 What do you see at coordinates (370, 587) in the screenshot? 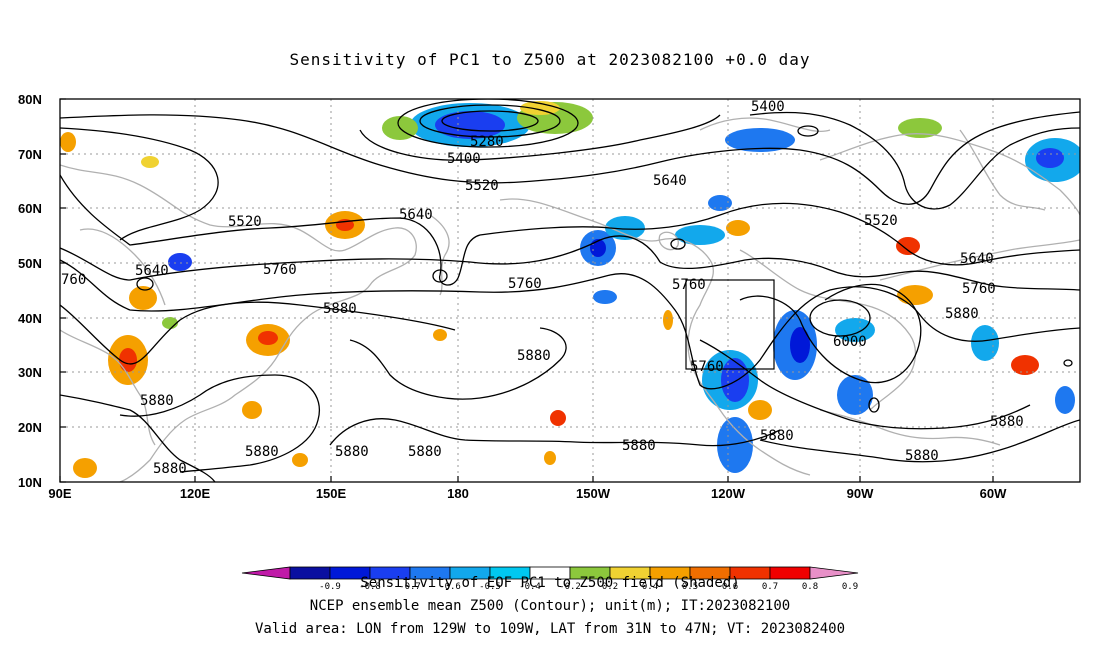
I see `colorbar-tick-label: -0.8` at bounding box center [370, 587].